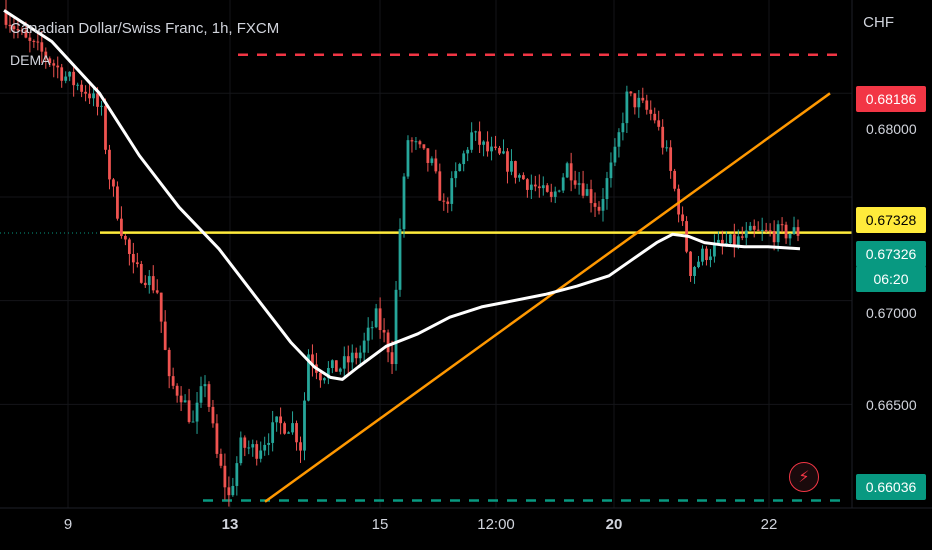 The image size is (932, 550). Describe the element at coordinates (891, 220) in the screenshot. I see `yellow-level-price-tag: 0.67328` at that location.